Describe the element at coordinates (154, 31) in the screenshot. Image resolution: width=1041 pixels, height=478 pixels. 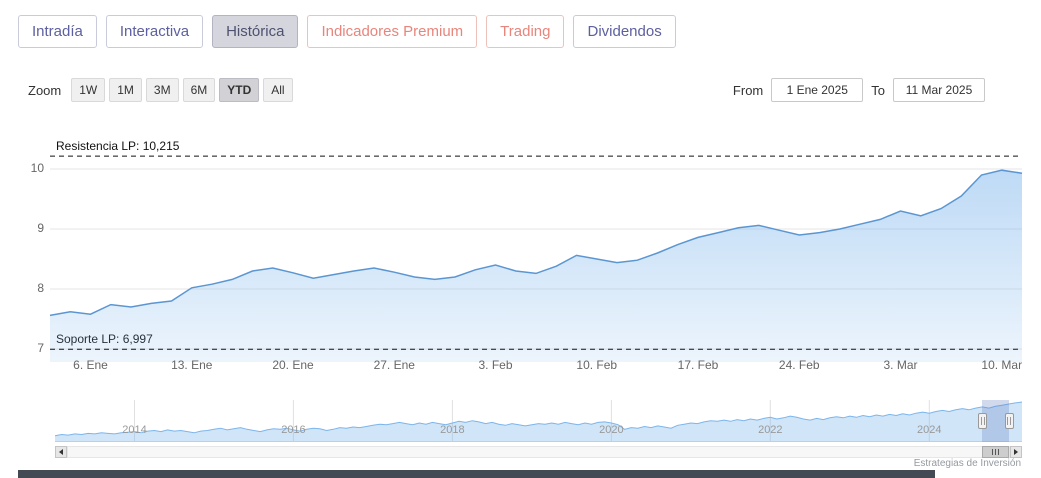
I see `tab-interactiva: Interactiva` at that location.